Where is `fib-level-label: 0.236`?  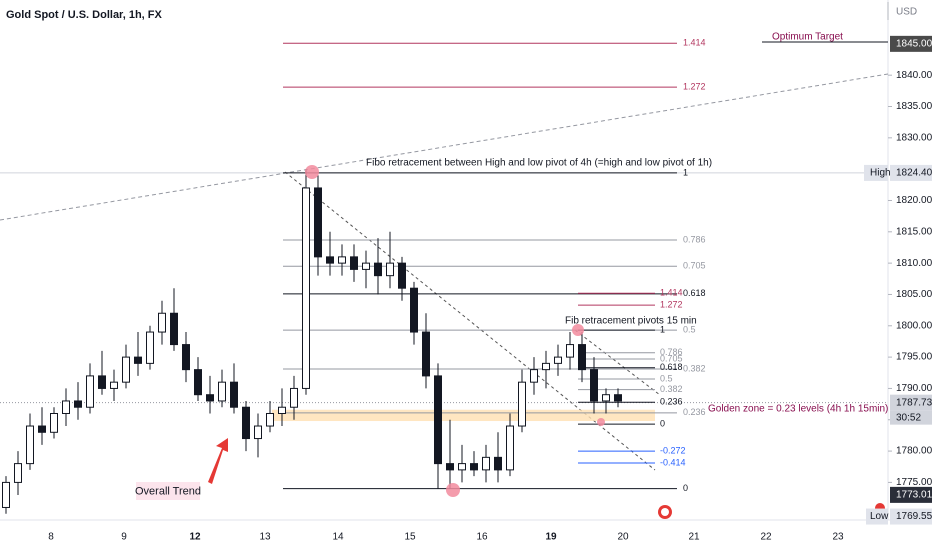
fib-level-label: 0.236 is located at coordinates (694, 412).